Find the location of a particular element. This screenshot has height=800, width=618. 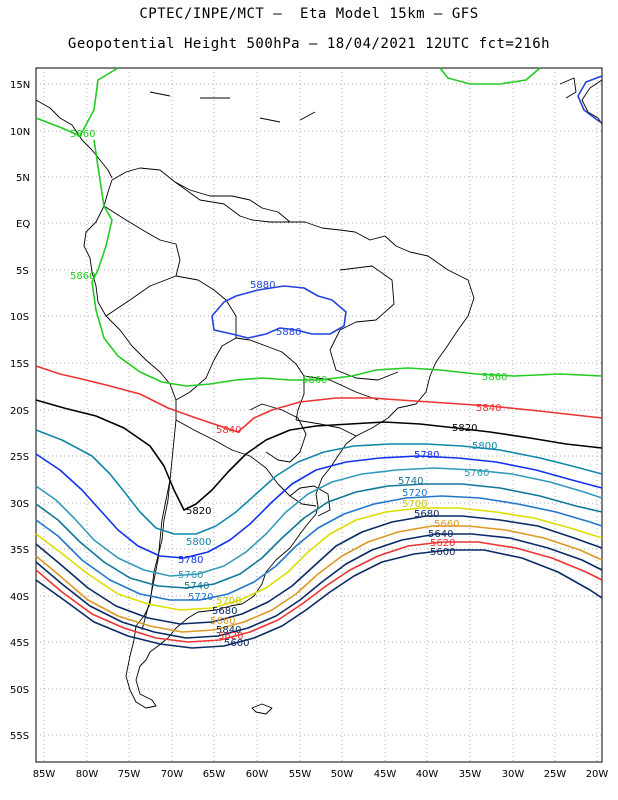

lon-tick-50w: 50W is located at coordinates (342, 774).